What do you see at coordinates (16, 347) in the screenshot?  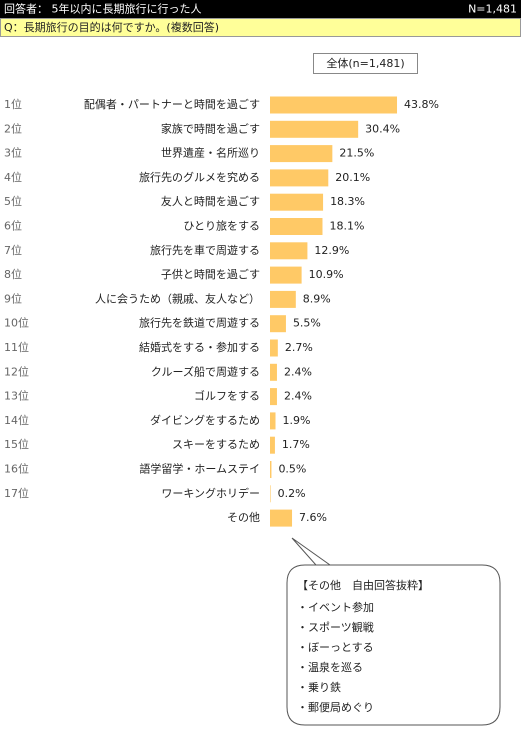 I see `rank-label: 11位` at bounding box center [16, 347].